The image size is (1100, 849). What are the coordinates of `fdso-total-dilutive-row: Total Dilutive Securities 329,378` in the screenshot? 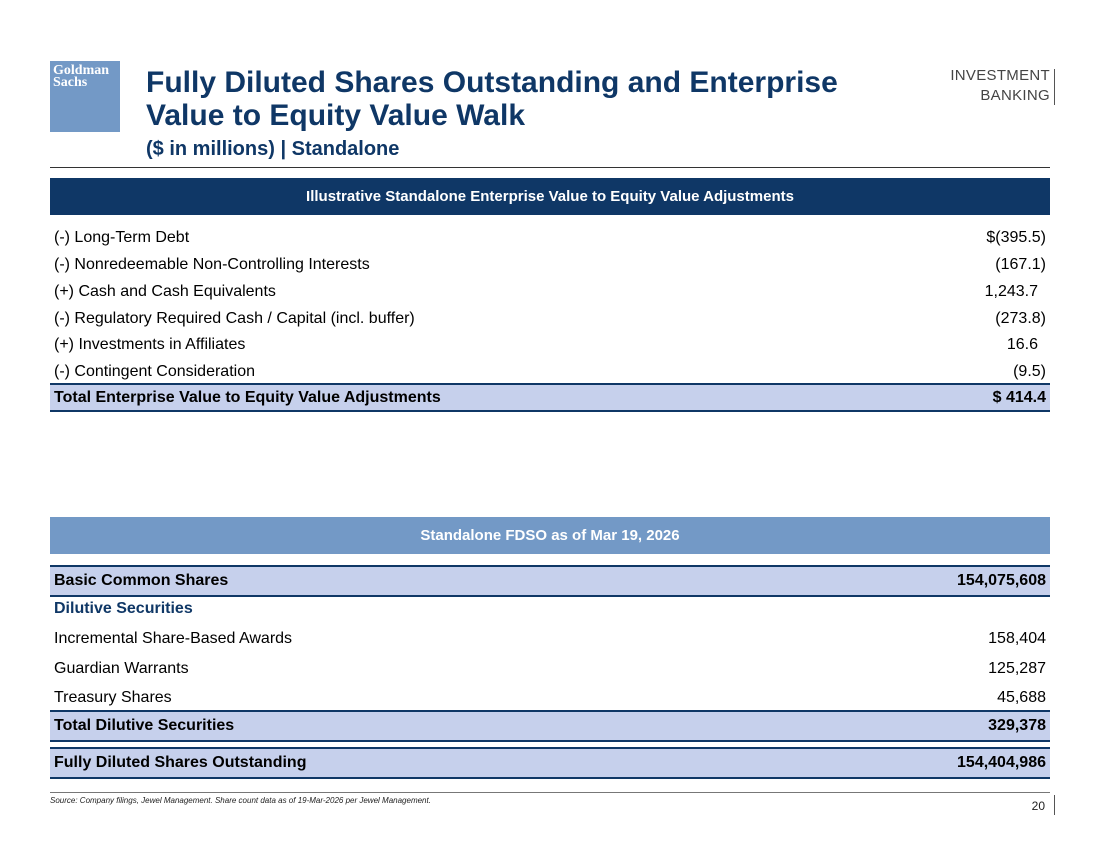 It's located at (550, 726).